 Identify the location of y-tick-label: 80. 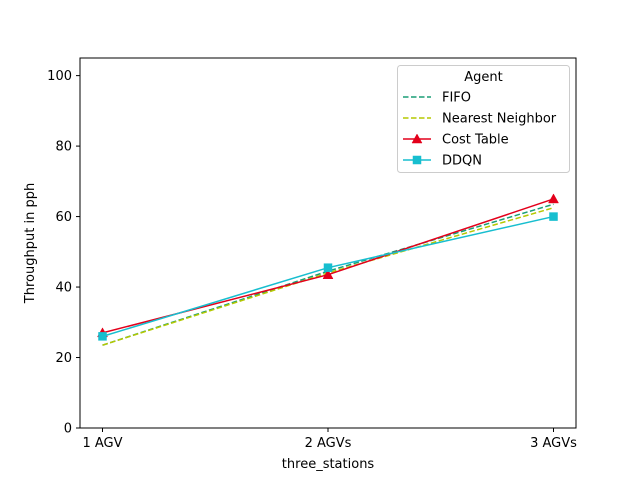
(63, 147).